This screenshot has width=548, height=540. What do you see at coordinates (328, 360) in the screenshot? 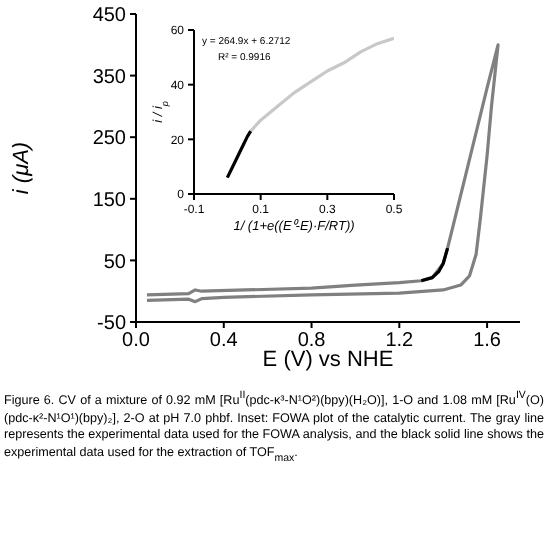
I see `x-axis-title: E (V) vs NHE` at bounding box center [328, 360].